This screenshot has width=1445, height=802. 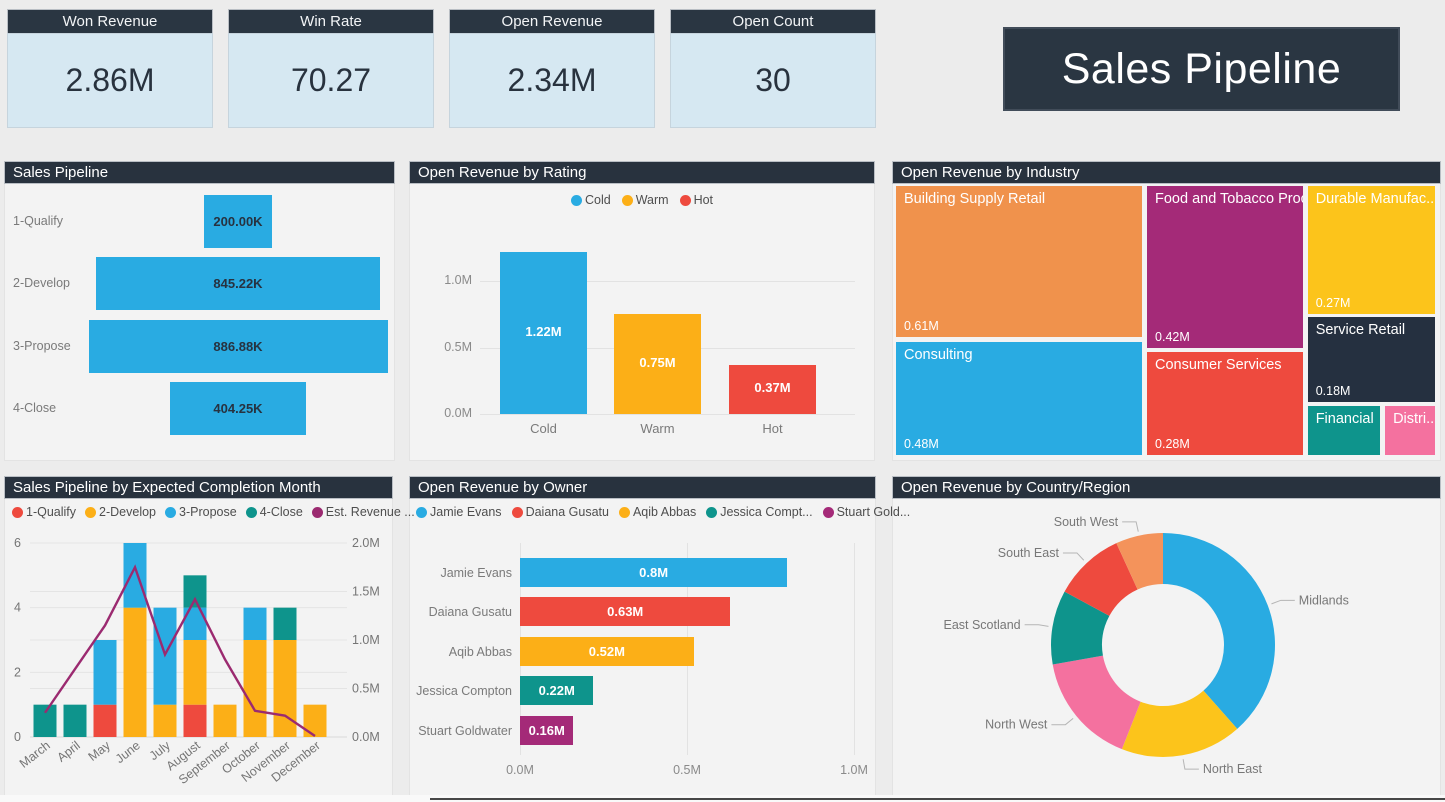 I want to click on rating-bar: 0.37M, so click(x=772, y=389).